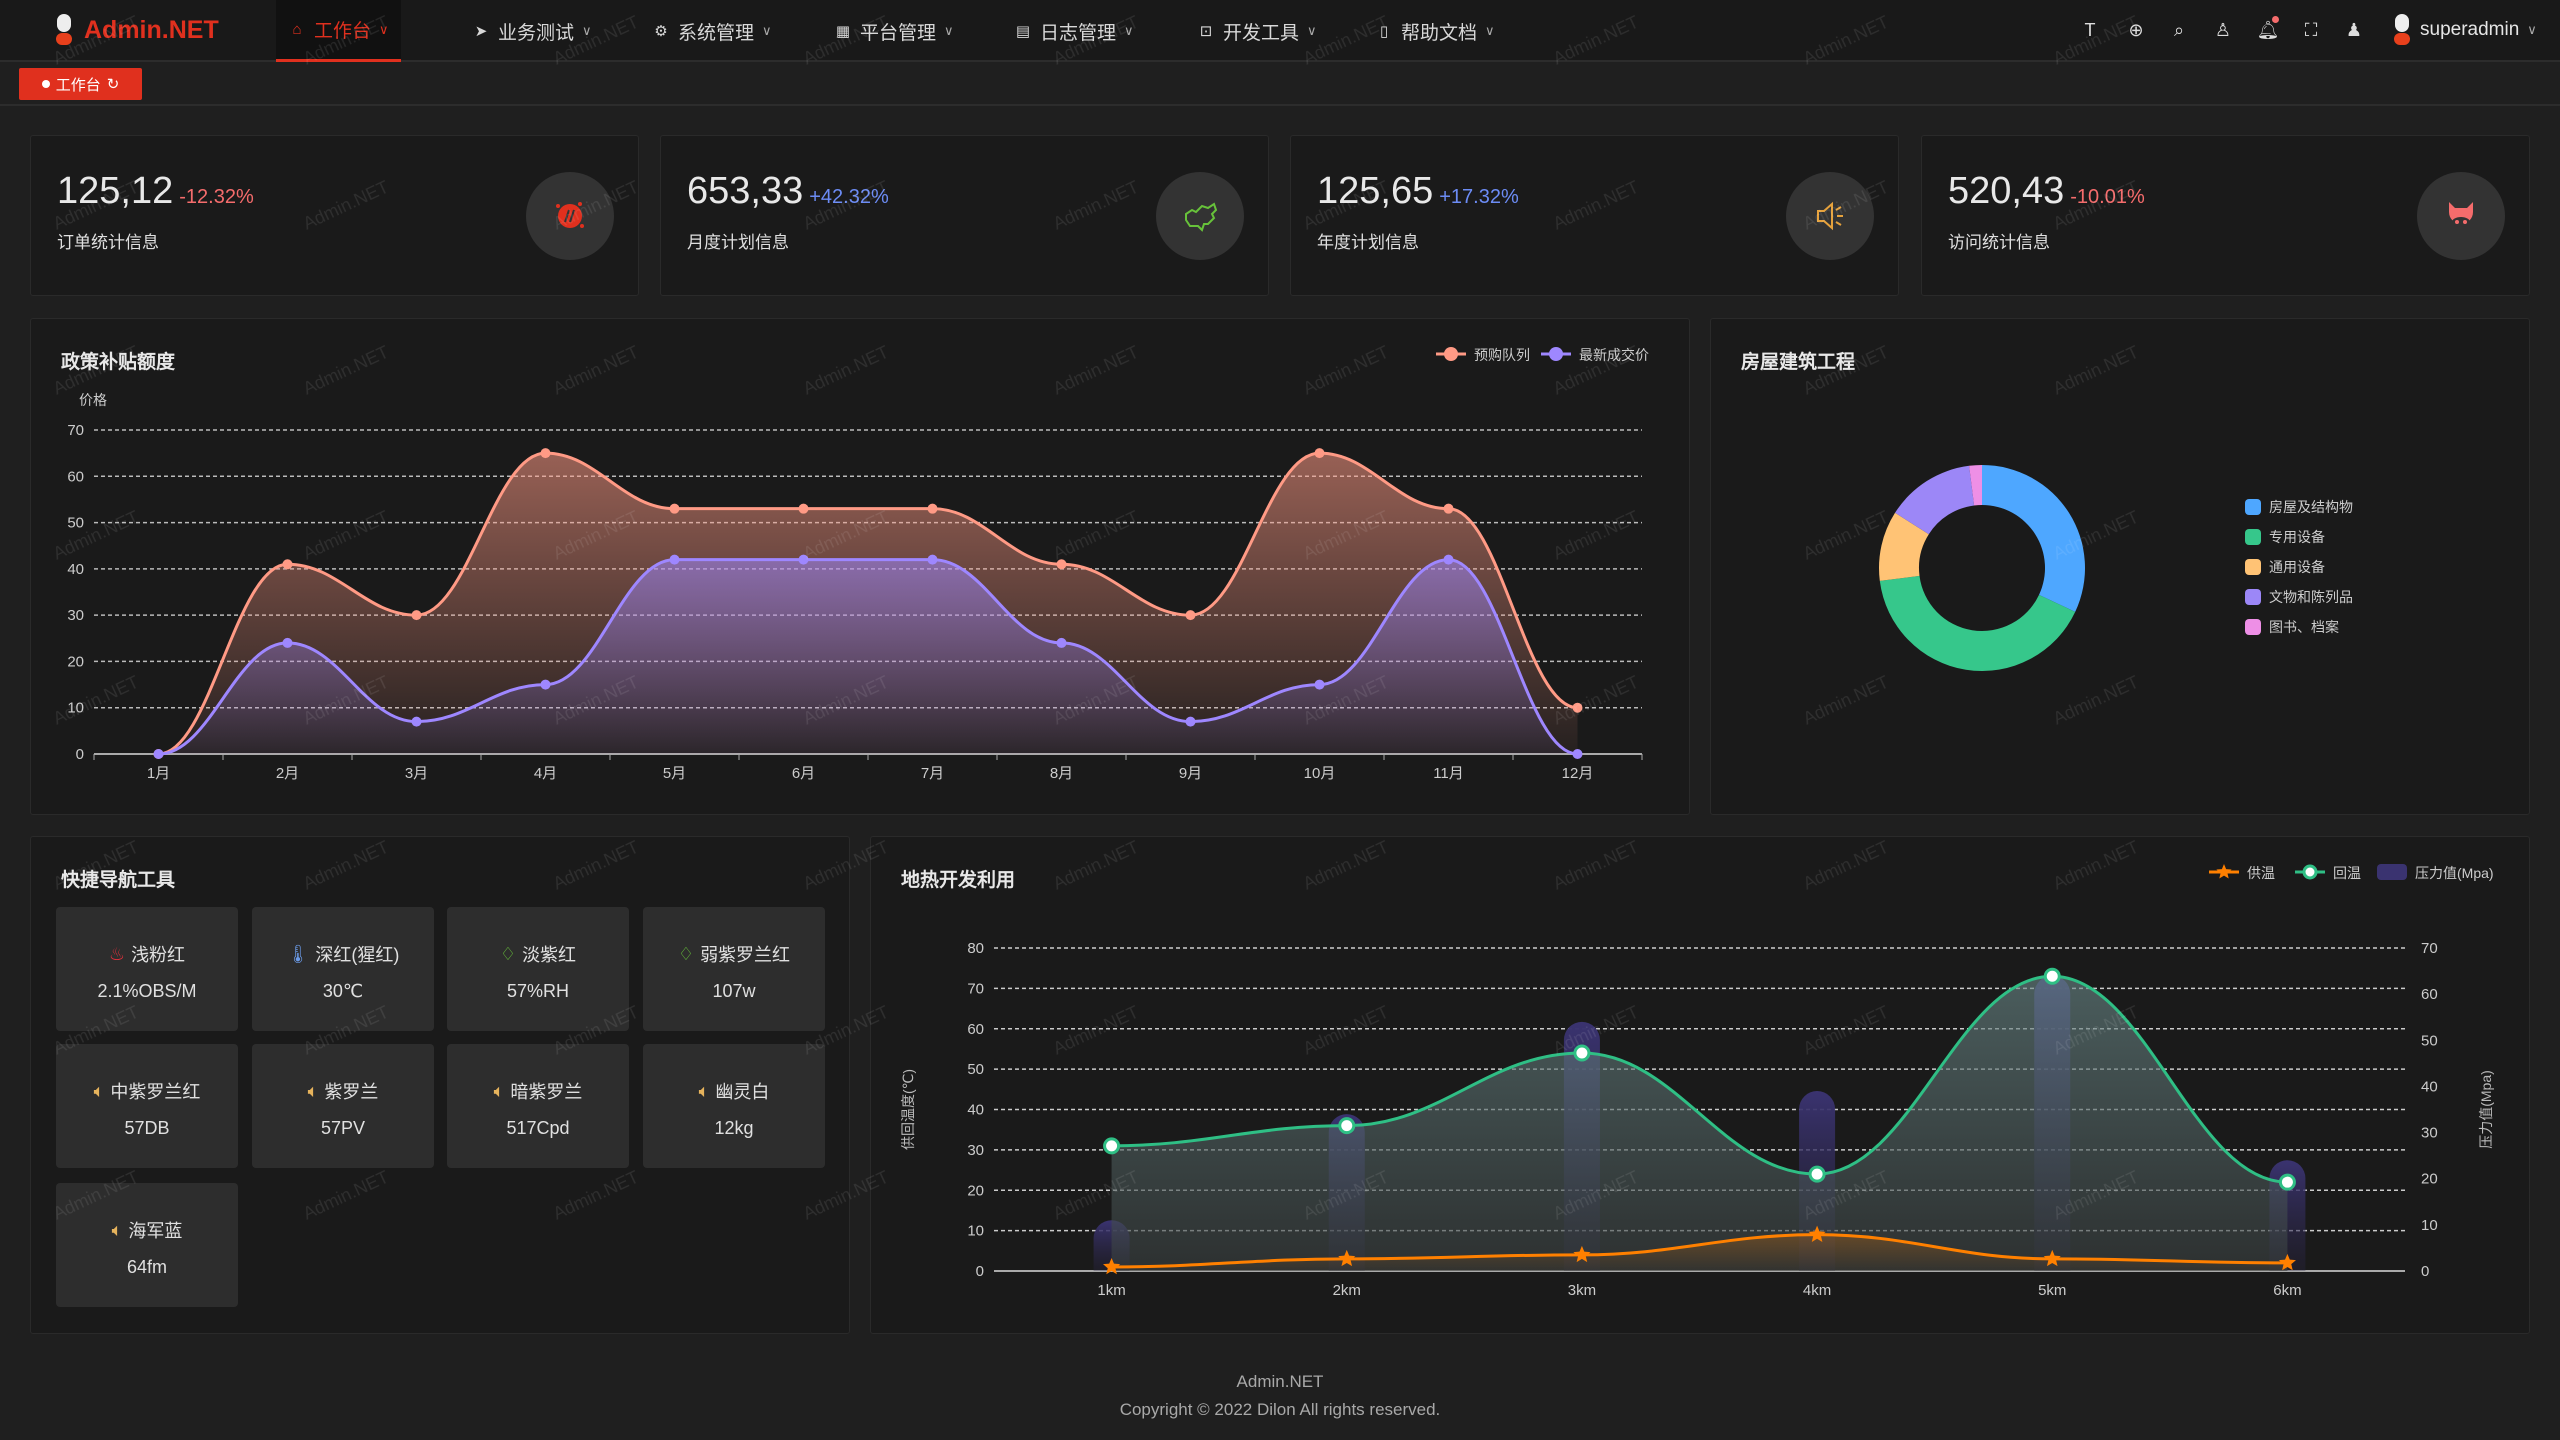 Image resolution: width=2560 pixels, height=1440 pixels. I want to click on legend-item: 供温, so click(2242, 873).